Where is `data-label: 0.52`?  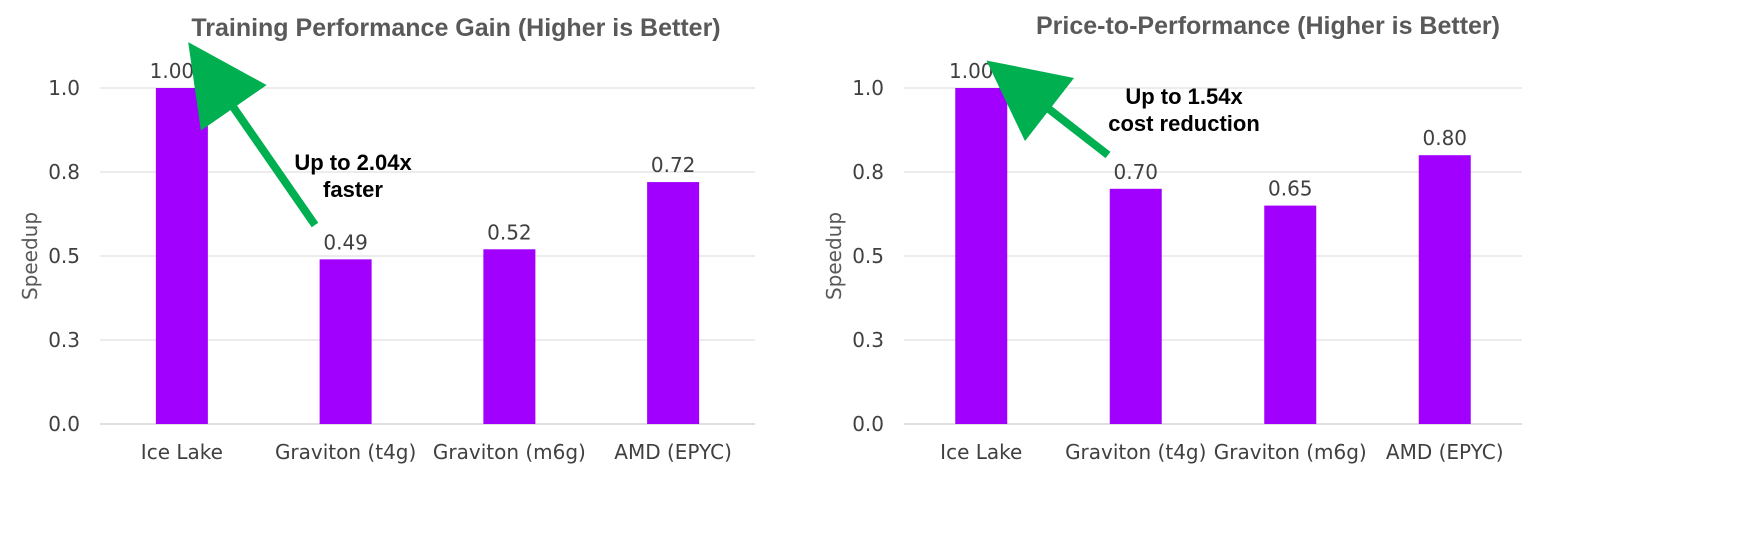
data-label: 0.52 is located at coordinates (509, 232).